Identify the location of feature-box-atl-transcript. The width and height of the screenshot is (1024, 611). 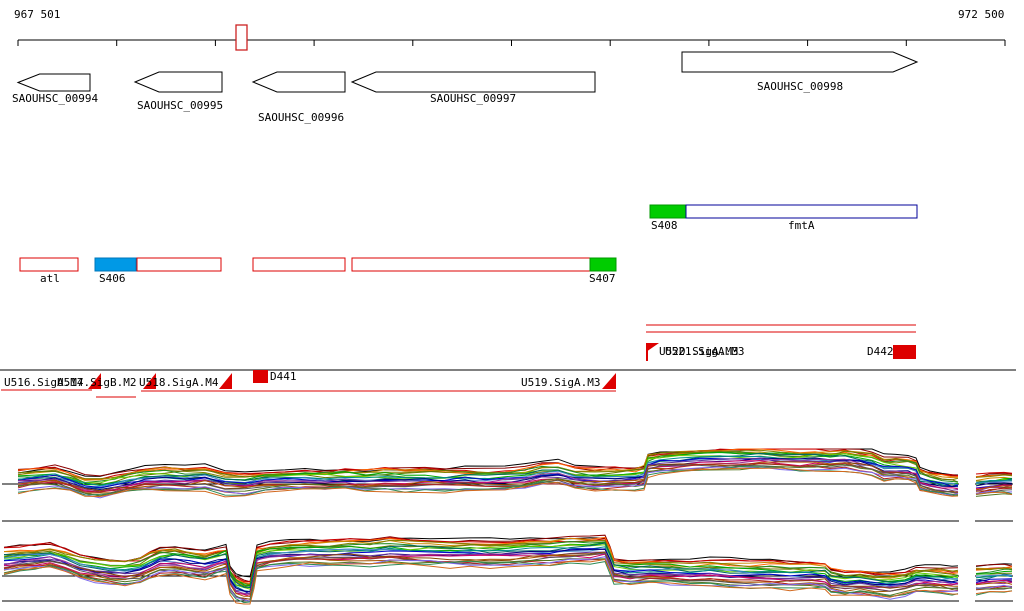
(49, 264).